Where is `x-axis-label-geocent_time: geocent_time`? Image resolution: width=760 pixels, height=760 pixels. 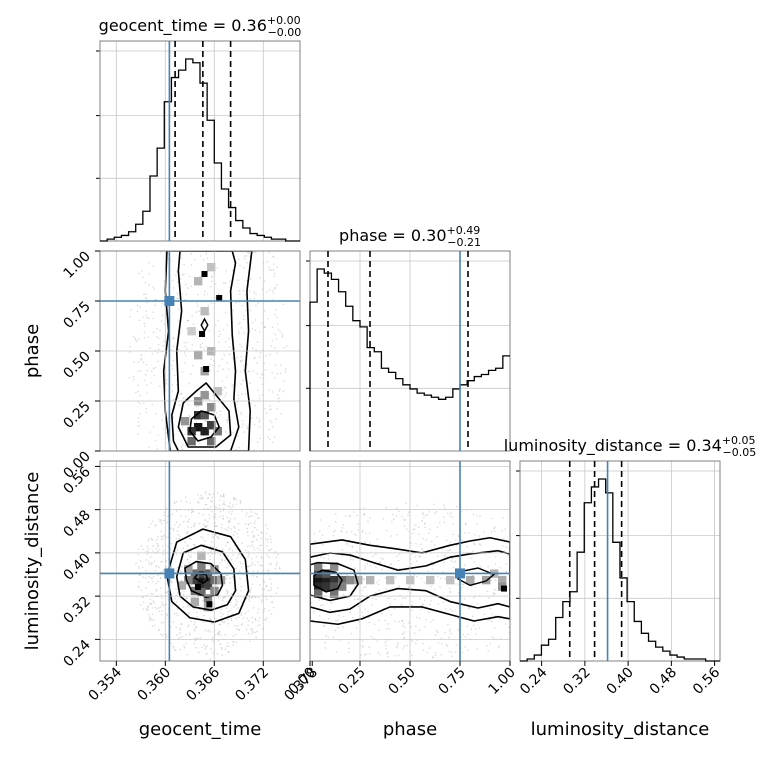 x-axis-label-geocent_time: geocent_time is located at coordinates (200, 729).